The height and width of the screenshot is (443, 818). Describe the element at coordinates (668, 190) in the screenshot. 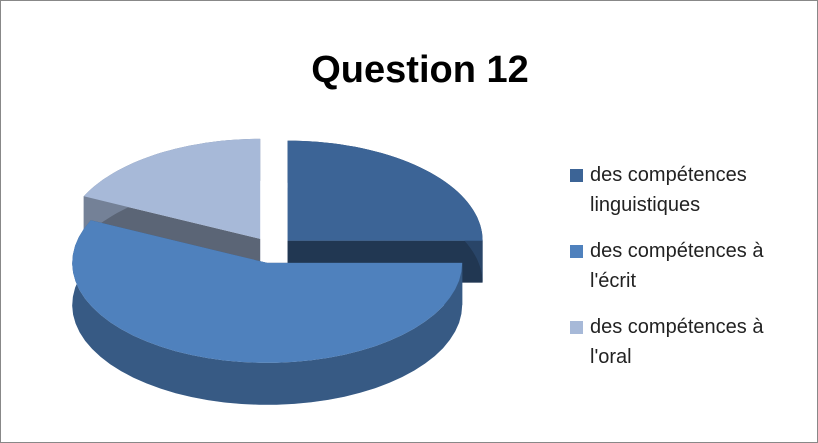

I see `legend-label: des compétences linguistiques` at that location.